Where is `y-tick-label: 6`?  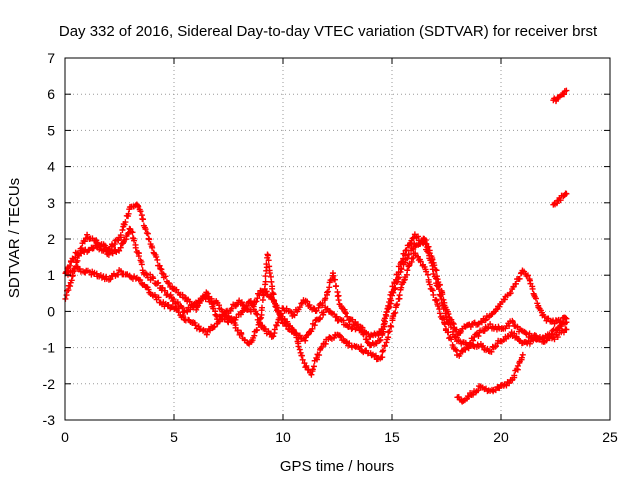
y-tick-label: 6 is located at coordinates (51, 94).